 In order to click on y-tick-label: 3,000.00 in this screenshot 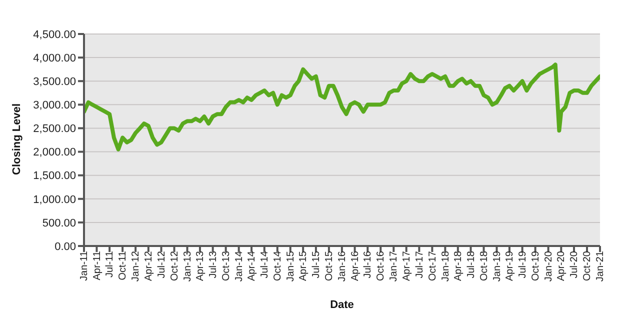, I will do `click(54, 106)`.